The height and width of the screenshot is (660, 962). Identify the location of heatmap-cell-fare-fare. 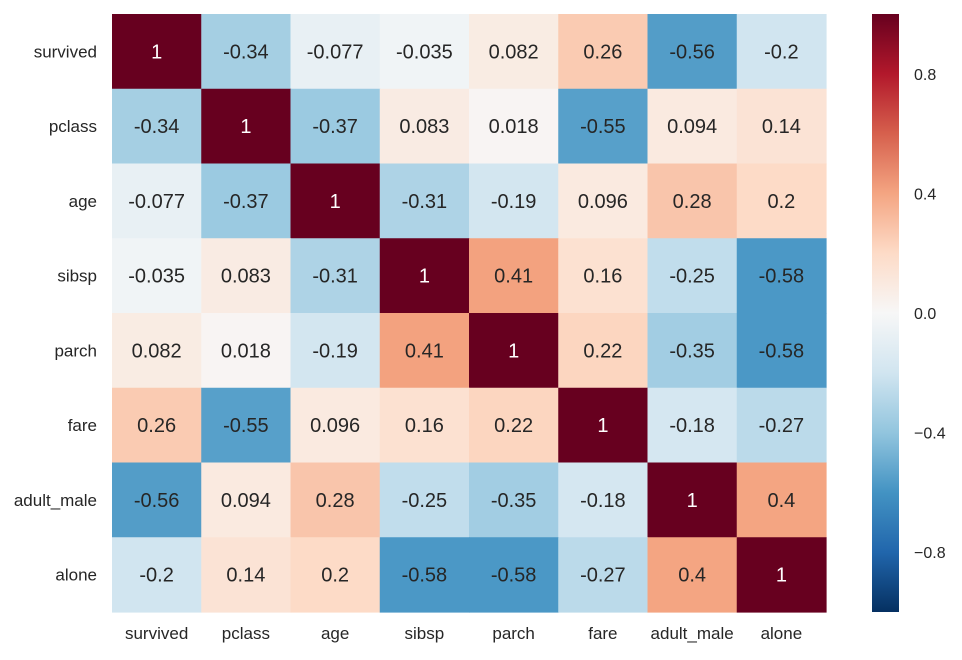
(603, 425).